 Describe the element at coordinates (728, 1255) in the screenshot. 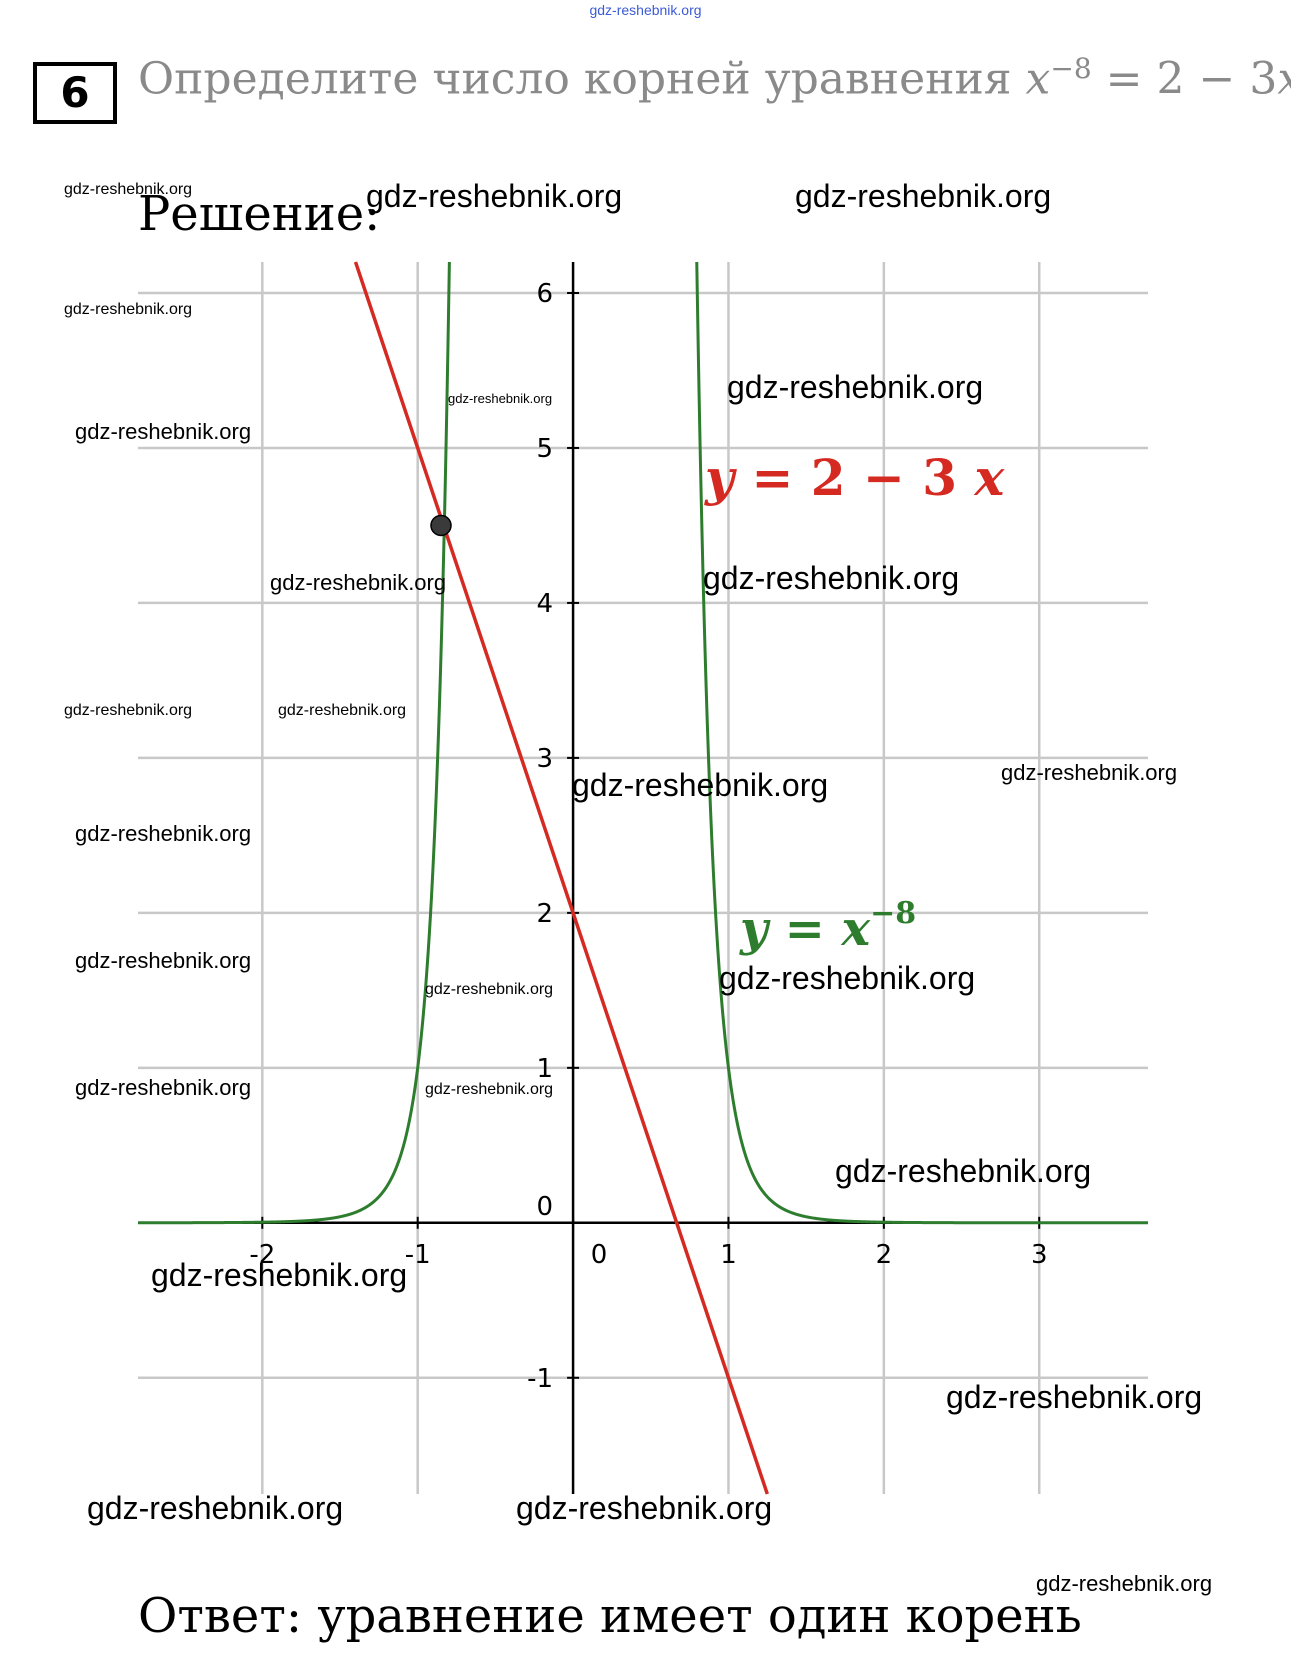

I see `x-tick-label: 1` at that location.